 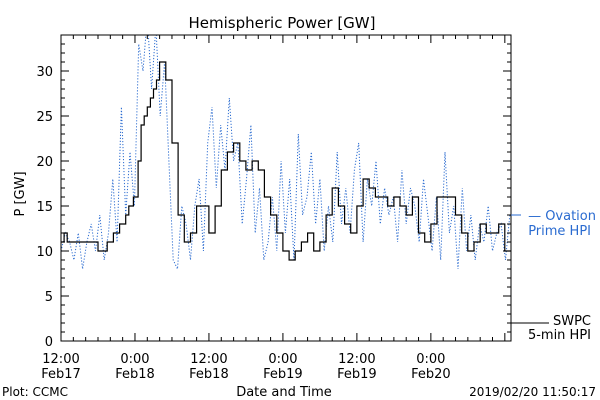 I want to click on x-tick-label-date: Feb20, so click(x=431, y=374).